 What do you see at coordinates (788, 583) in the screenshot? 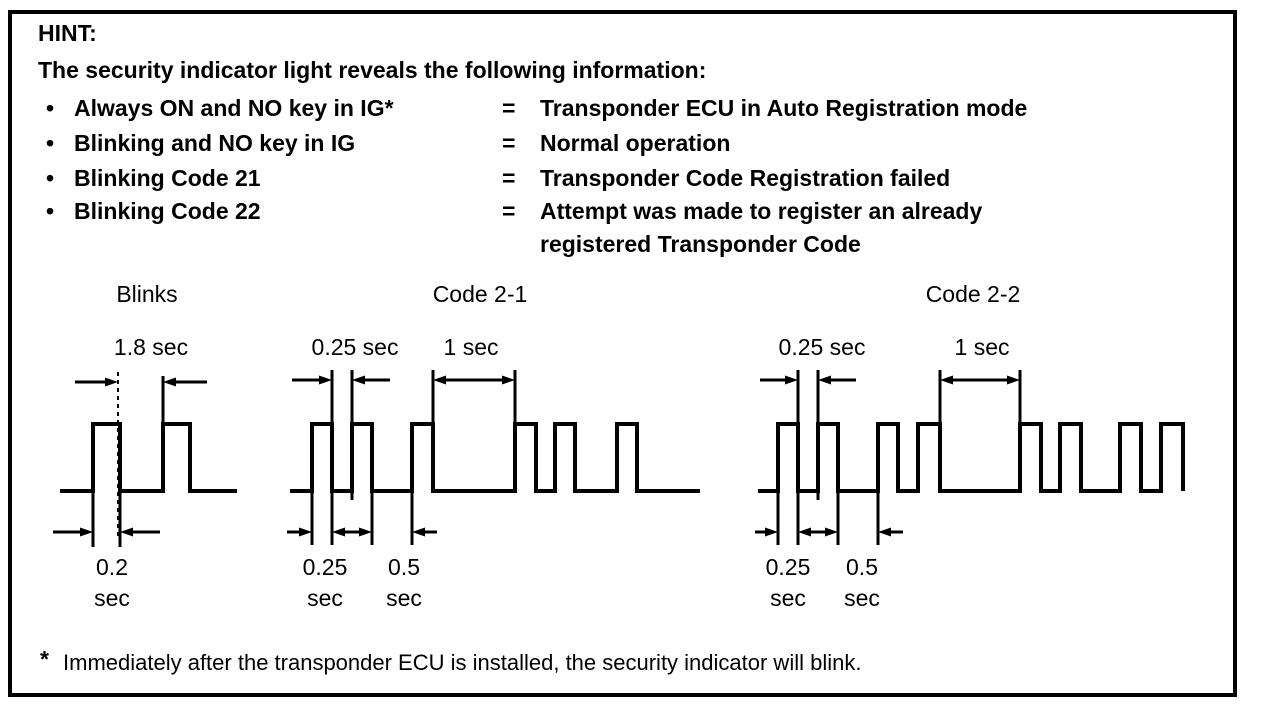
I see `code22-on-time-label: 0.25 sec` at bounding box center [788, 583].